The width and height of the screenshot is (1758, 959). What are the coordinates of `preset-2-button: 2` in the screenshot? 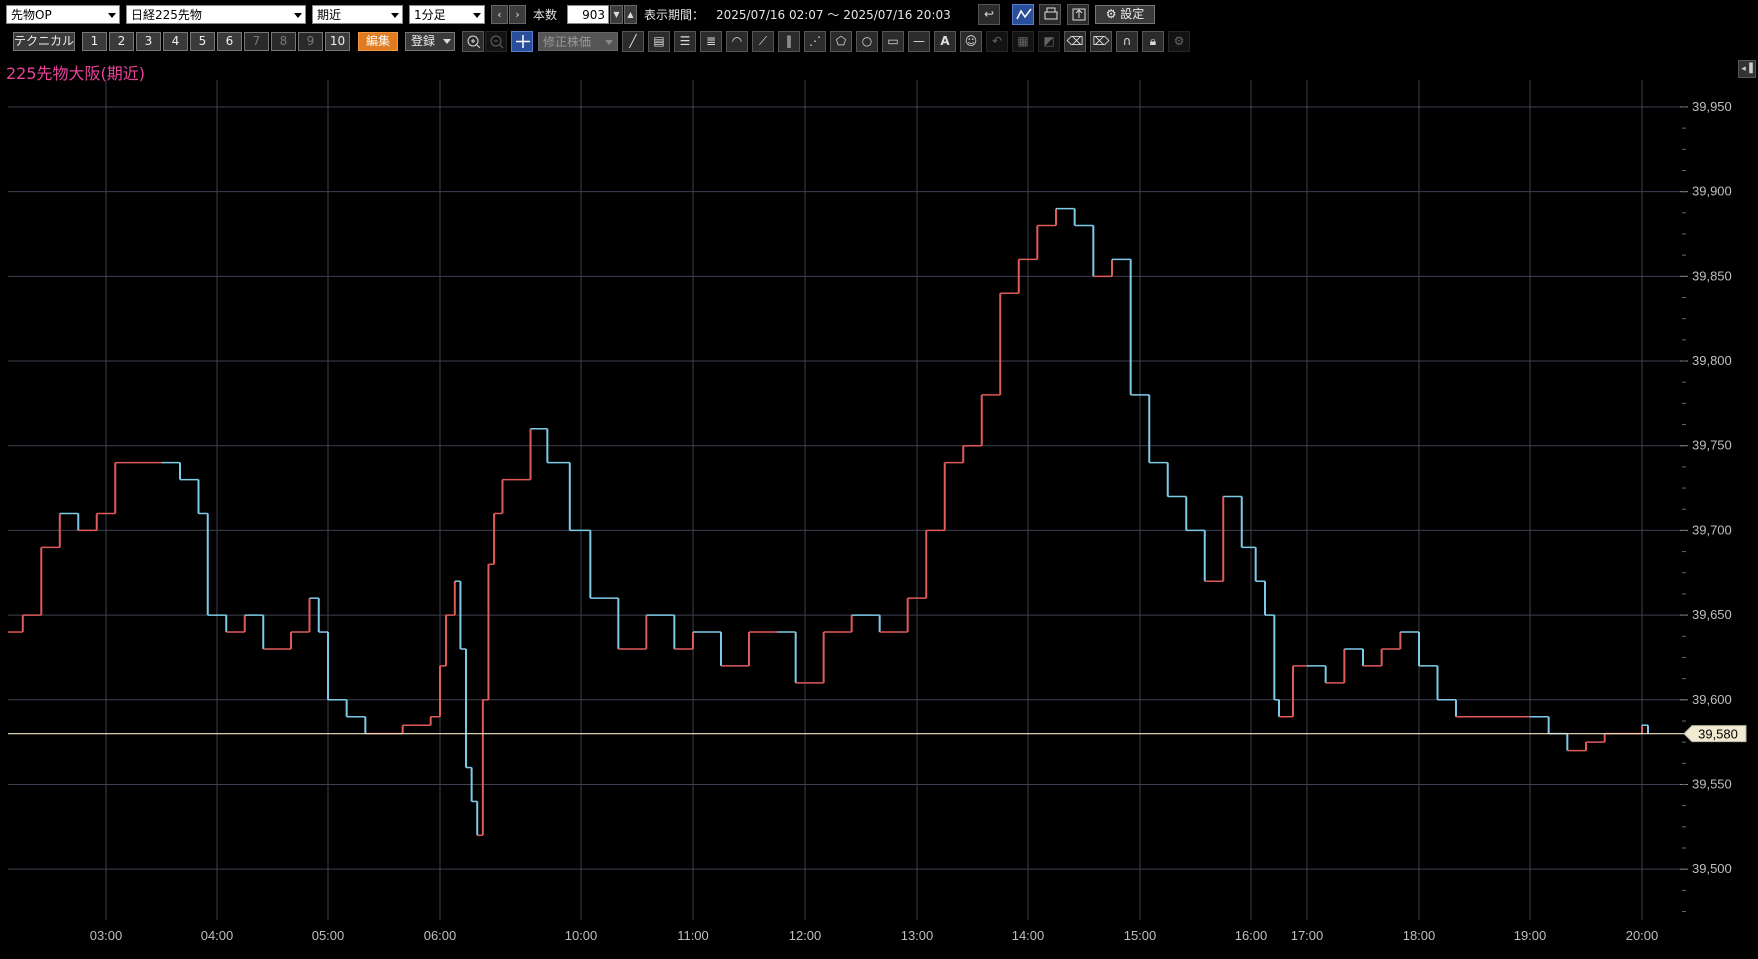 It's located at (121, 41).